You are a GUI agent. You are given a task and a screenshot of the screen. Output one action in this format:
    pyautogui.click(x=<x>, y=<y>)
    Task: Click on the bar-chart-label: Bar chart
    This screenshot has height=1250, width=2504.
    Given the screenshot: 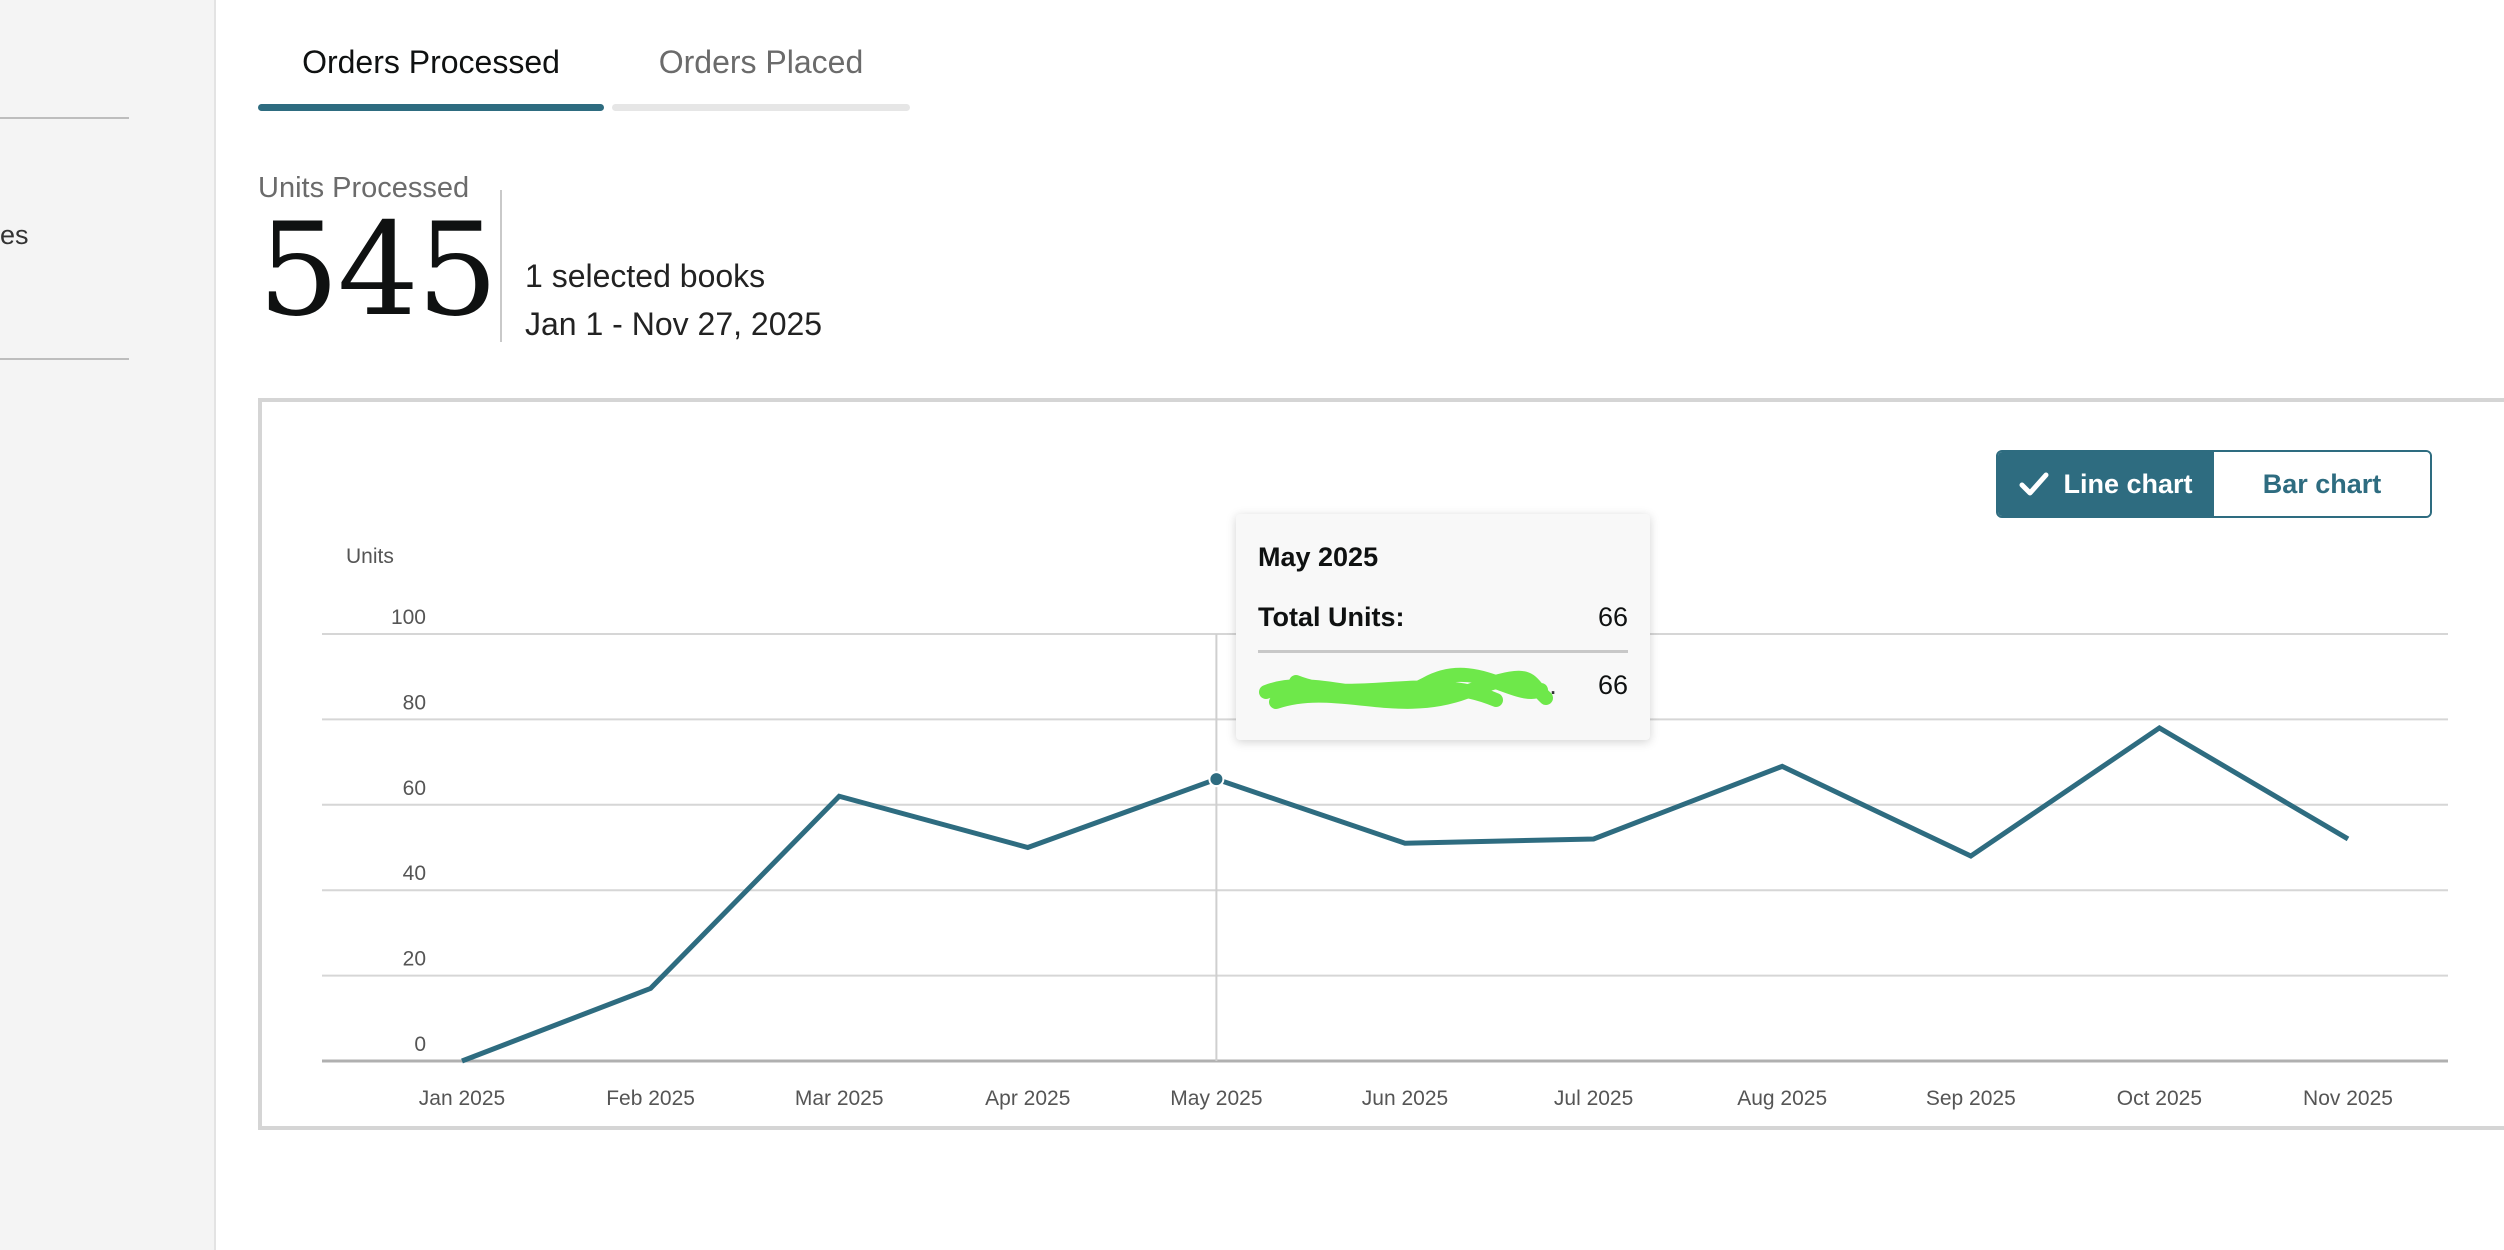 What is the action you would take?
    pyautogui.click(x=2322, y=483)
    